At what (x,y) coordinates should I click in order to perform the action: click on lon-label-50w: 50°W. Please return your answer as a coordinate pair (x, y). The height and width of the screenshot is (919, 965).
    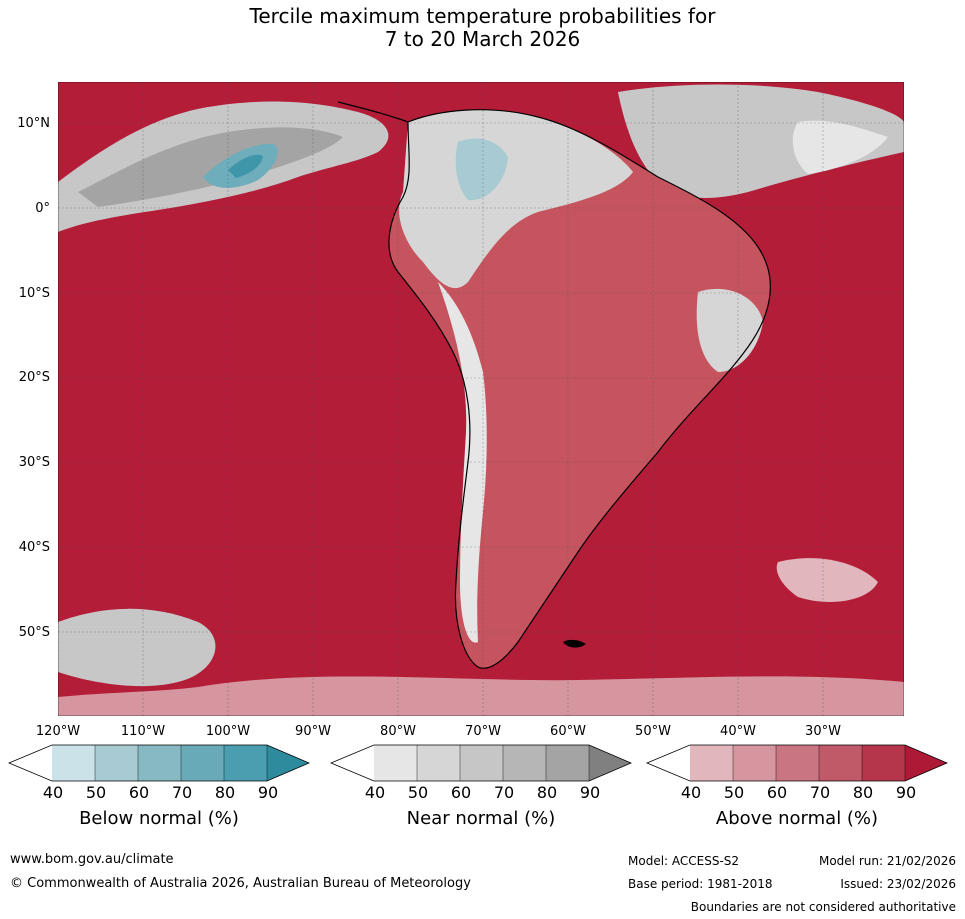
    Looking at the image, I should click on (653, 731).